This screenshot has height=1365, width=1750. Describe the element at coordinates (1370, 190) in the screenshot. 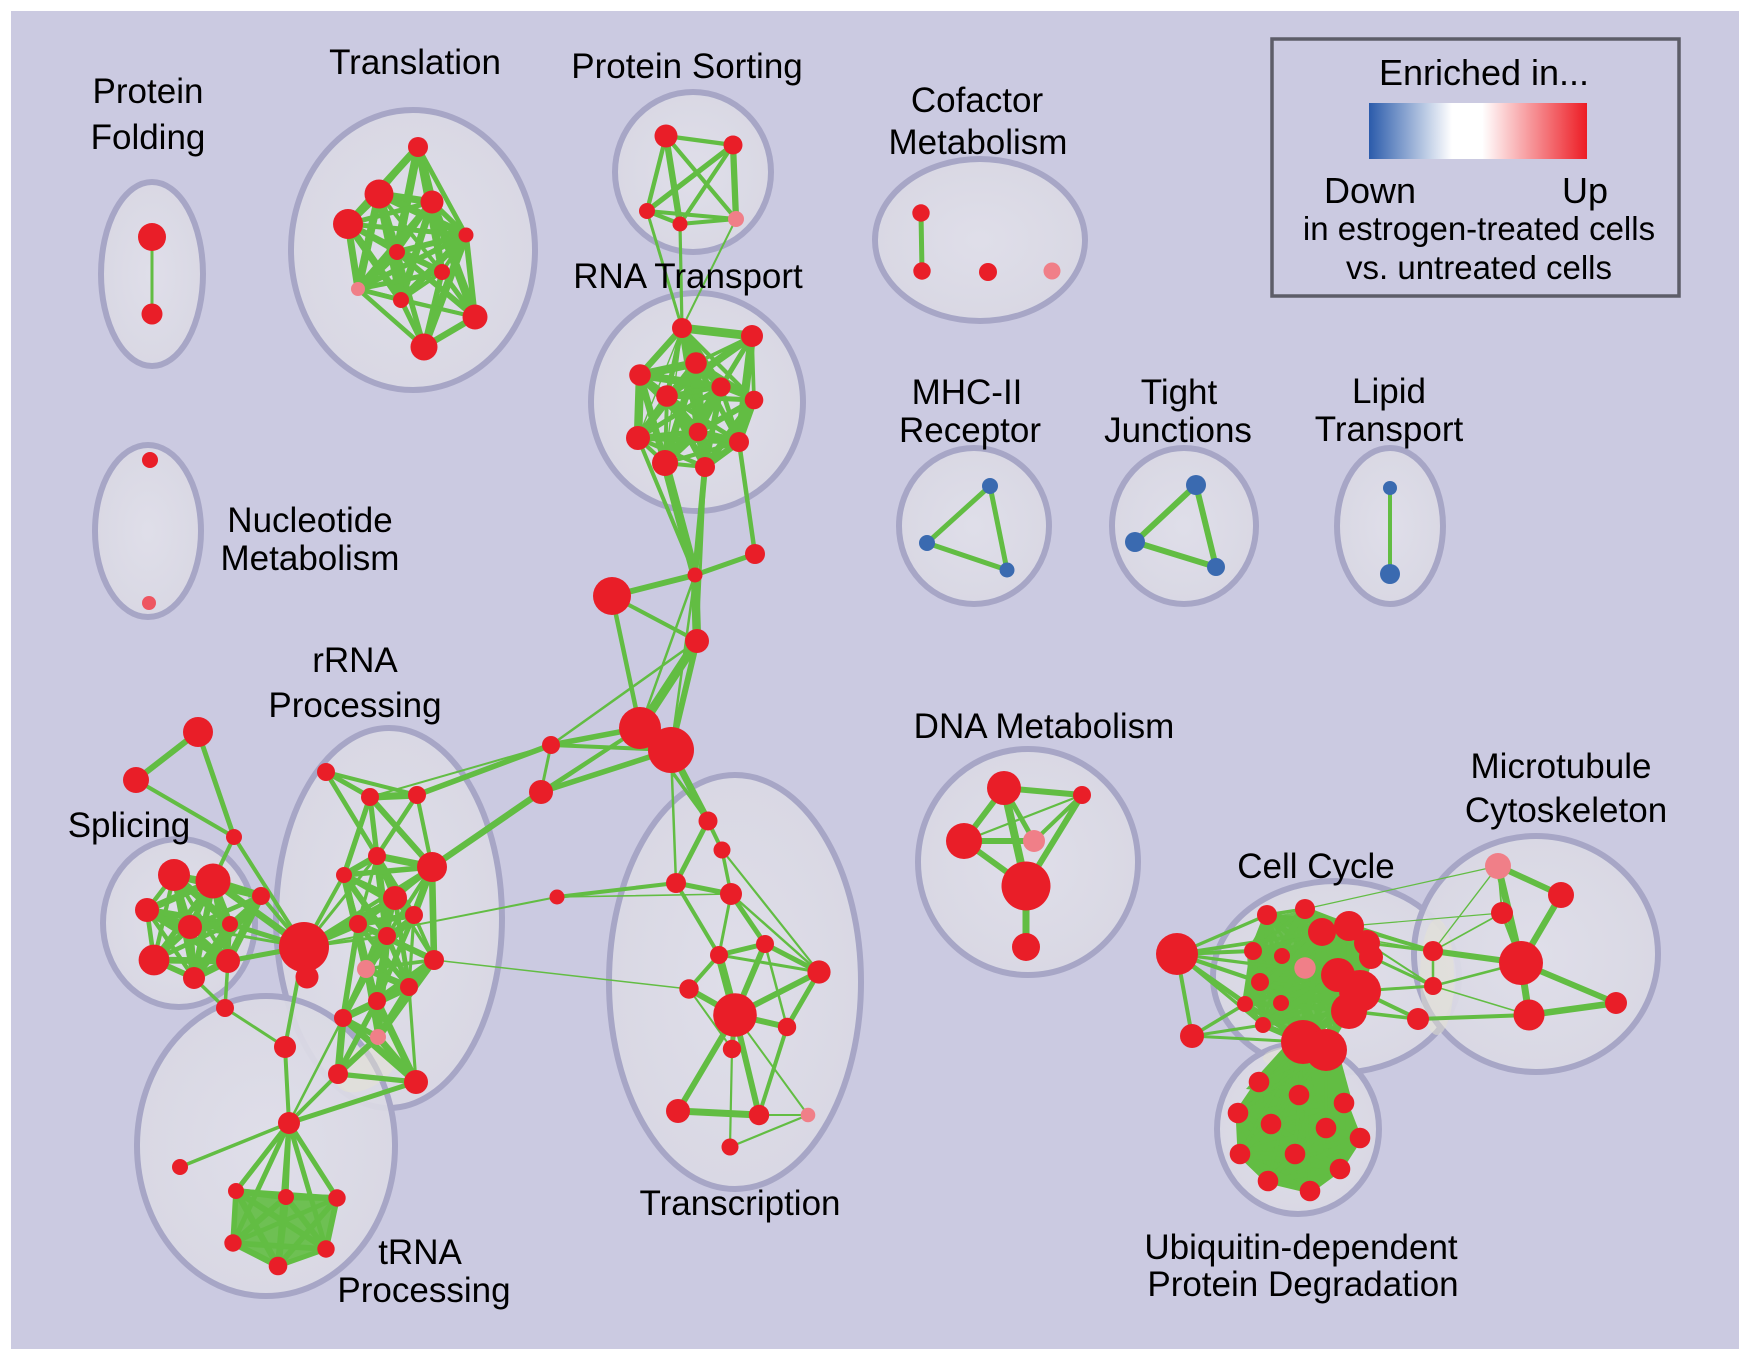

I see `svg-text: Down` at that location.